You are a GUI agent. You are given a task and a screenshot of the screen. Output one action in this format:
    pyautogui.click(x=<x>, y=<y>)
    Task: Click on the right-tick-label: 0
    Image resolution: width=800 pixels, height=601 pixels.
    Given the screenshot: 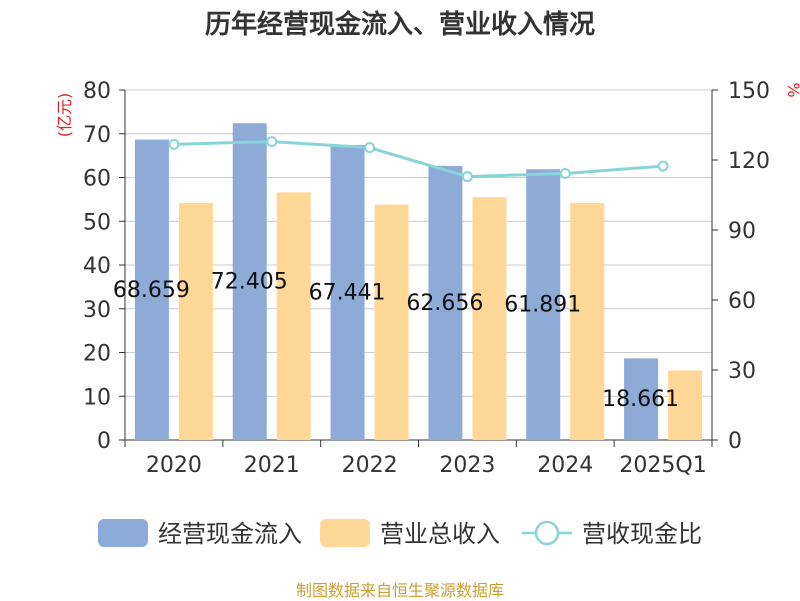 What is the action you would take?
    pyautogui.click(x=735, y=441)
    